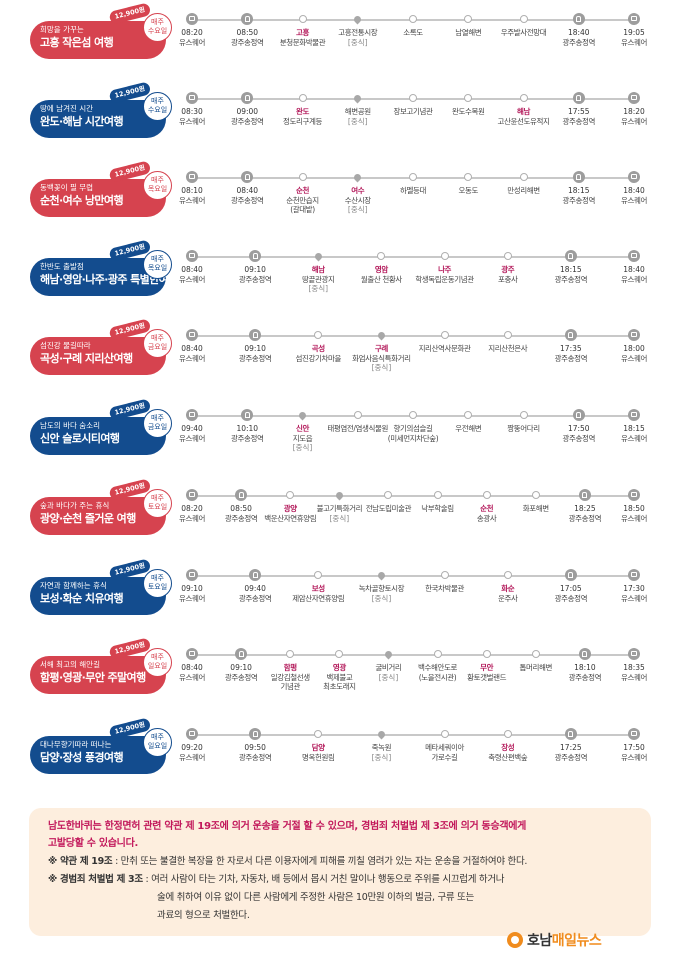 The image size is (680, 963). I want to click on stop-detail: 지도읍, so click(302, 438).